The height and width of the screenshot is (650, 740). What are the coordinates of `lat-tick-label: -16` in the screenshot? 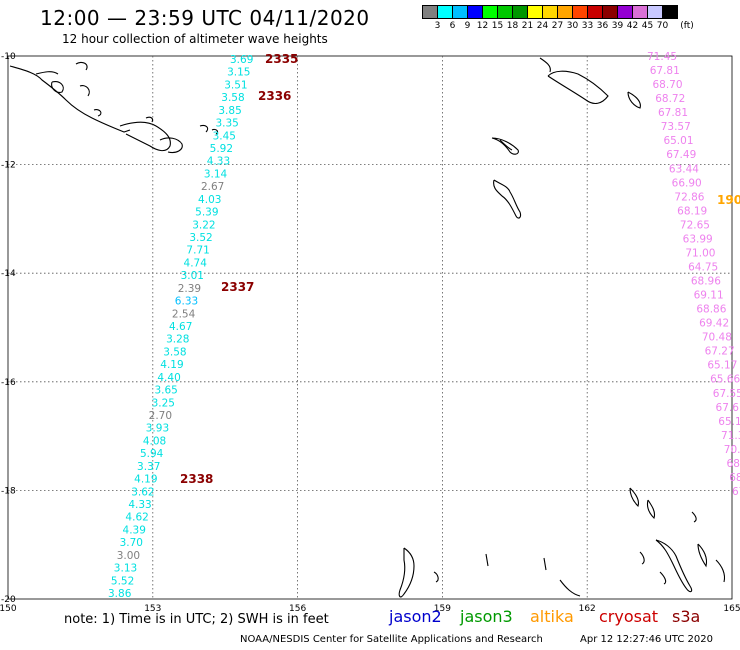 It's located at (8, 383).